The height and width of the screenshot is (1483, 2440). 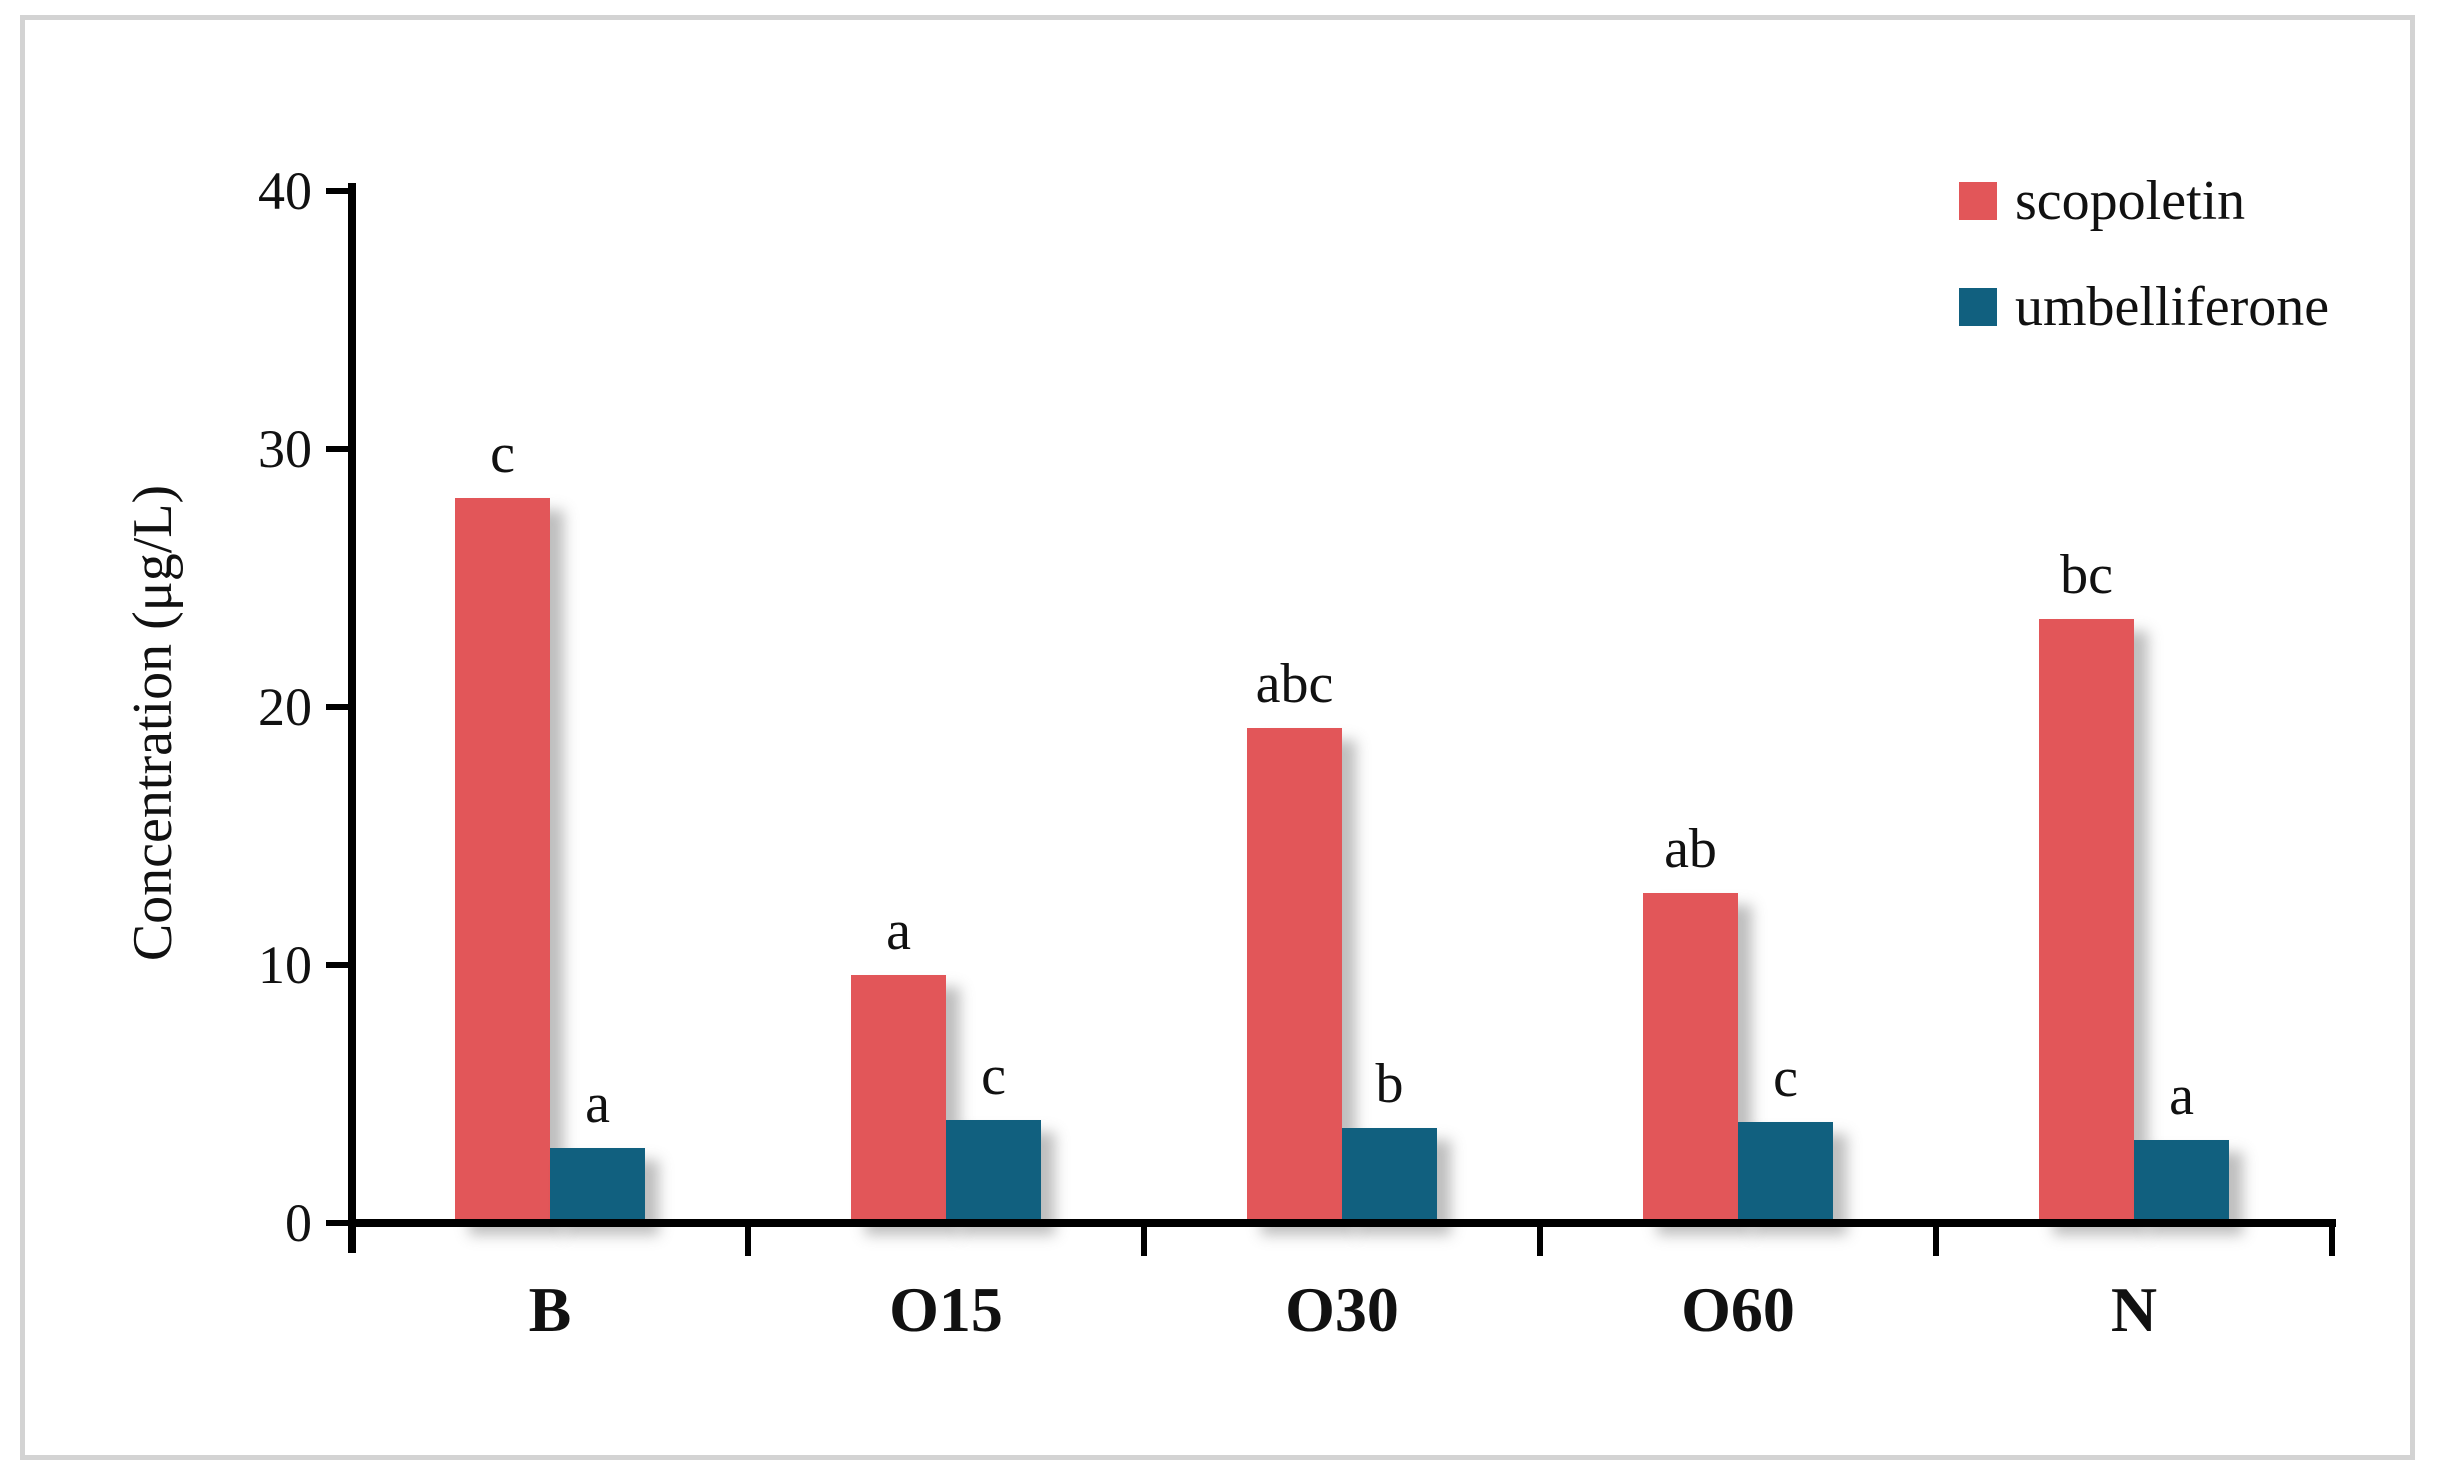 I want to click on sig-label-scopoletin-O60: ab, so click(x=1690, y=849).